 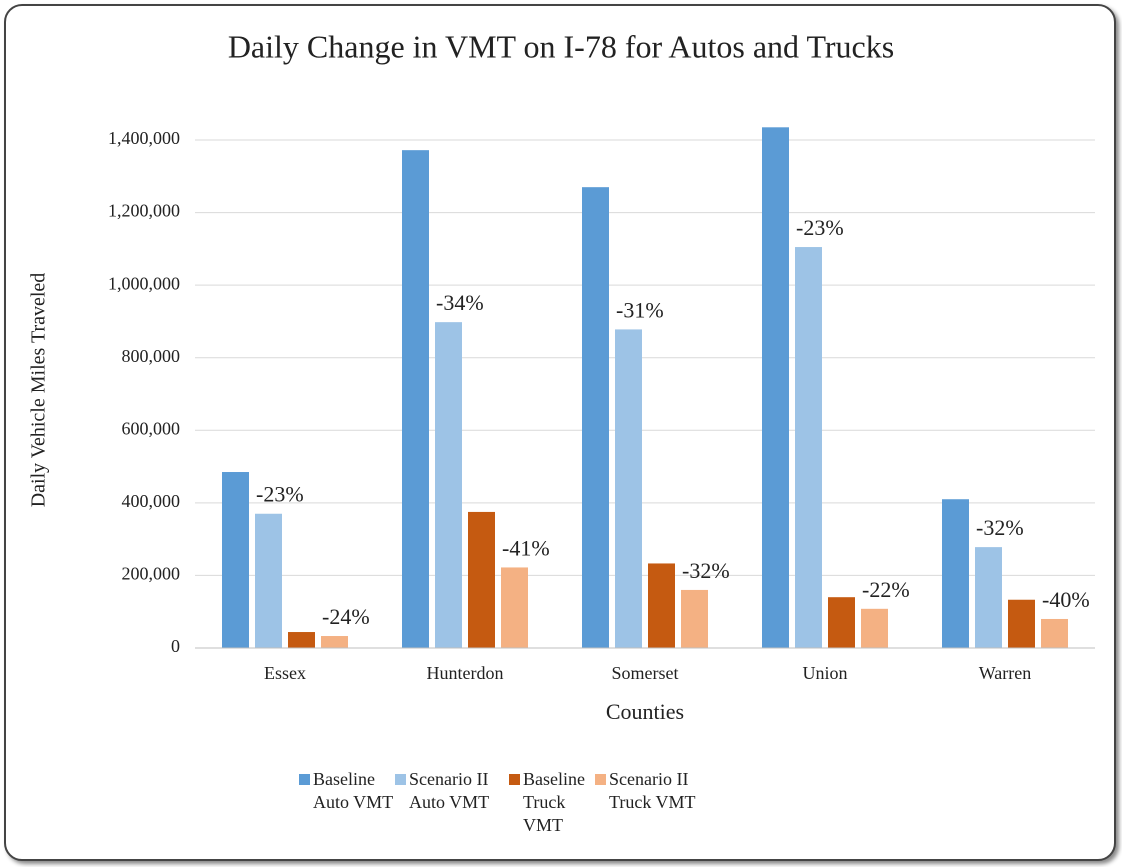 What do you see at coordinates (886, 589) in the screenshot?
I see `data-label: -22%` at bounding box center [886, 589].